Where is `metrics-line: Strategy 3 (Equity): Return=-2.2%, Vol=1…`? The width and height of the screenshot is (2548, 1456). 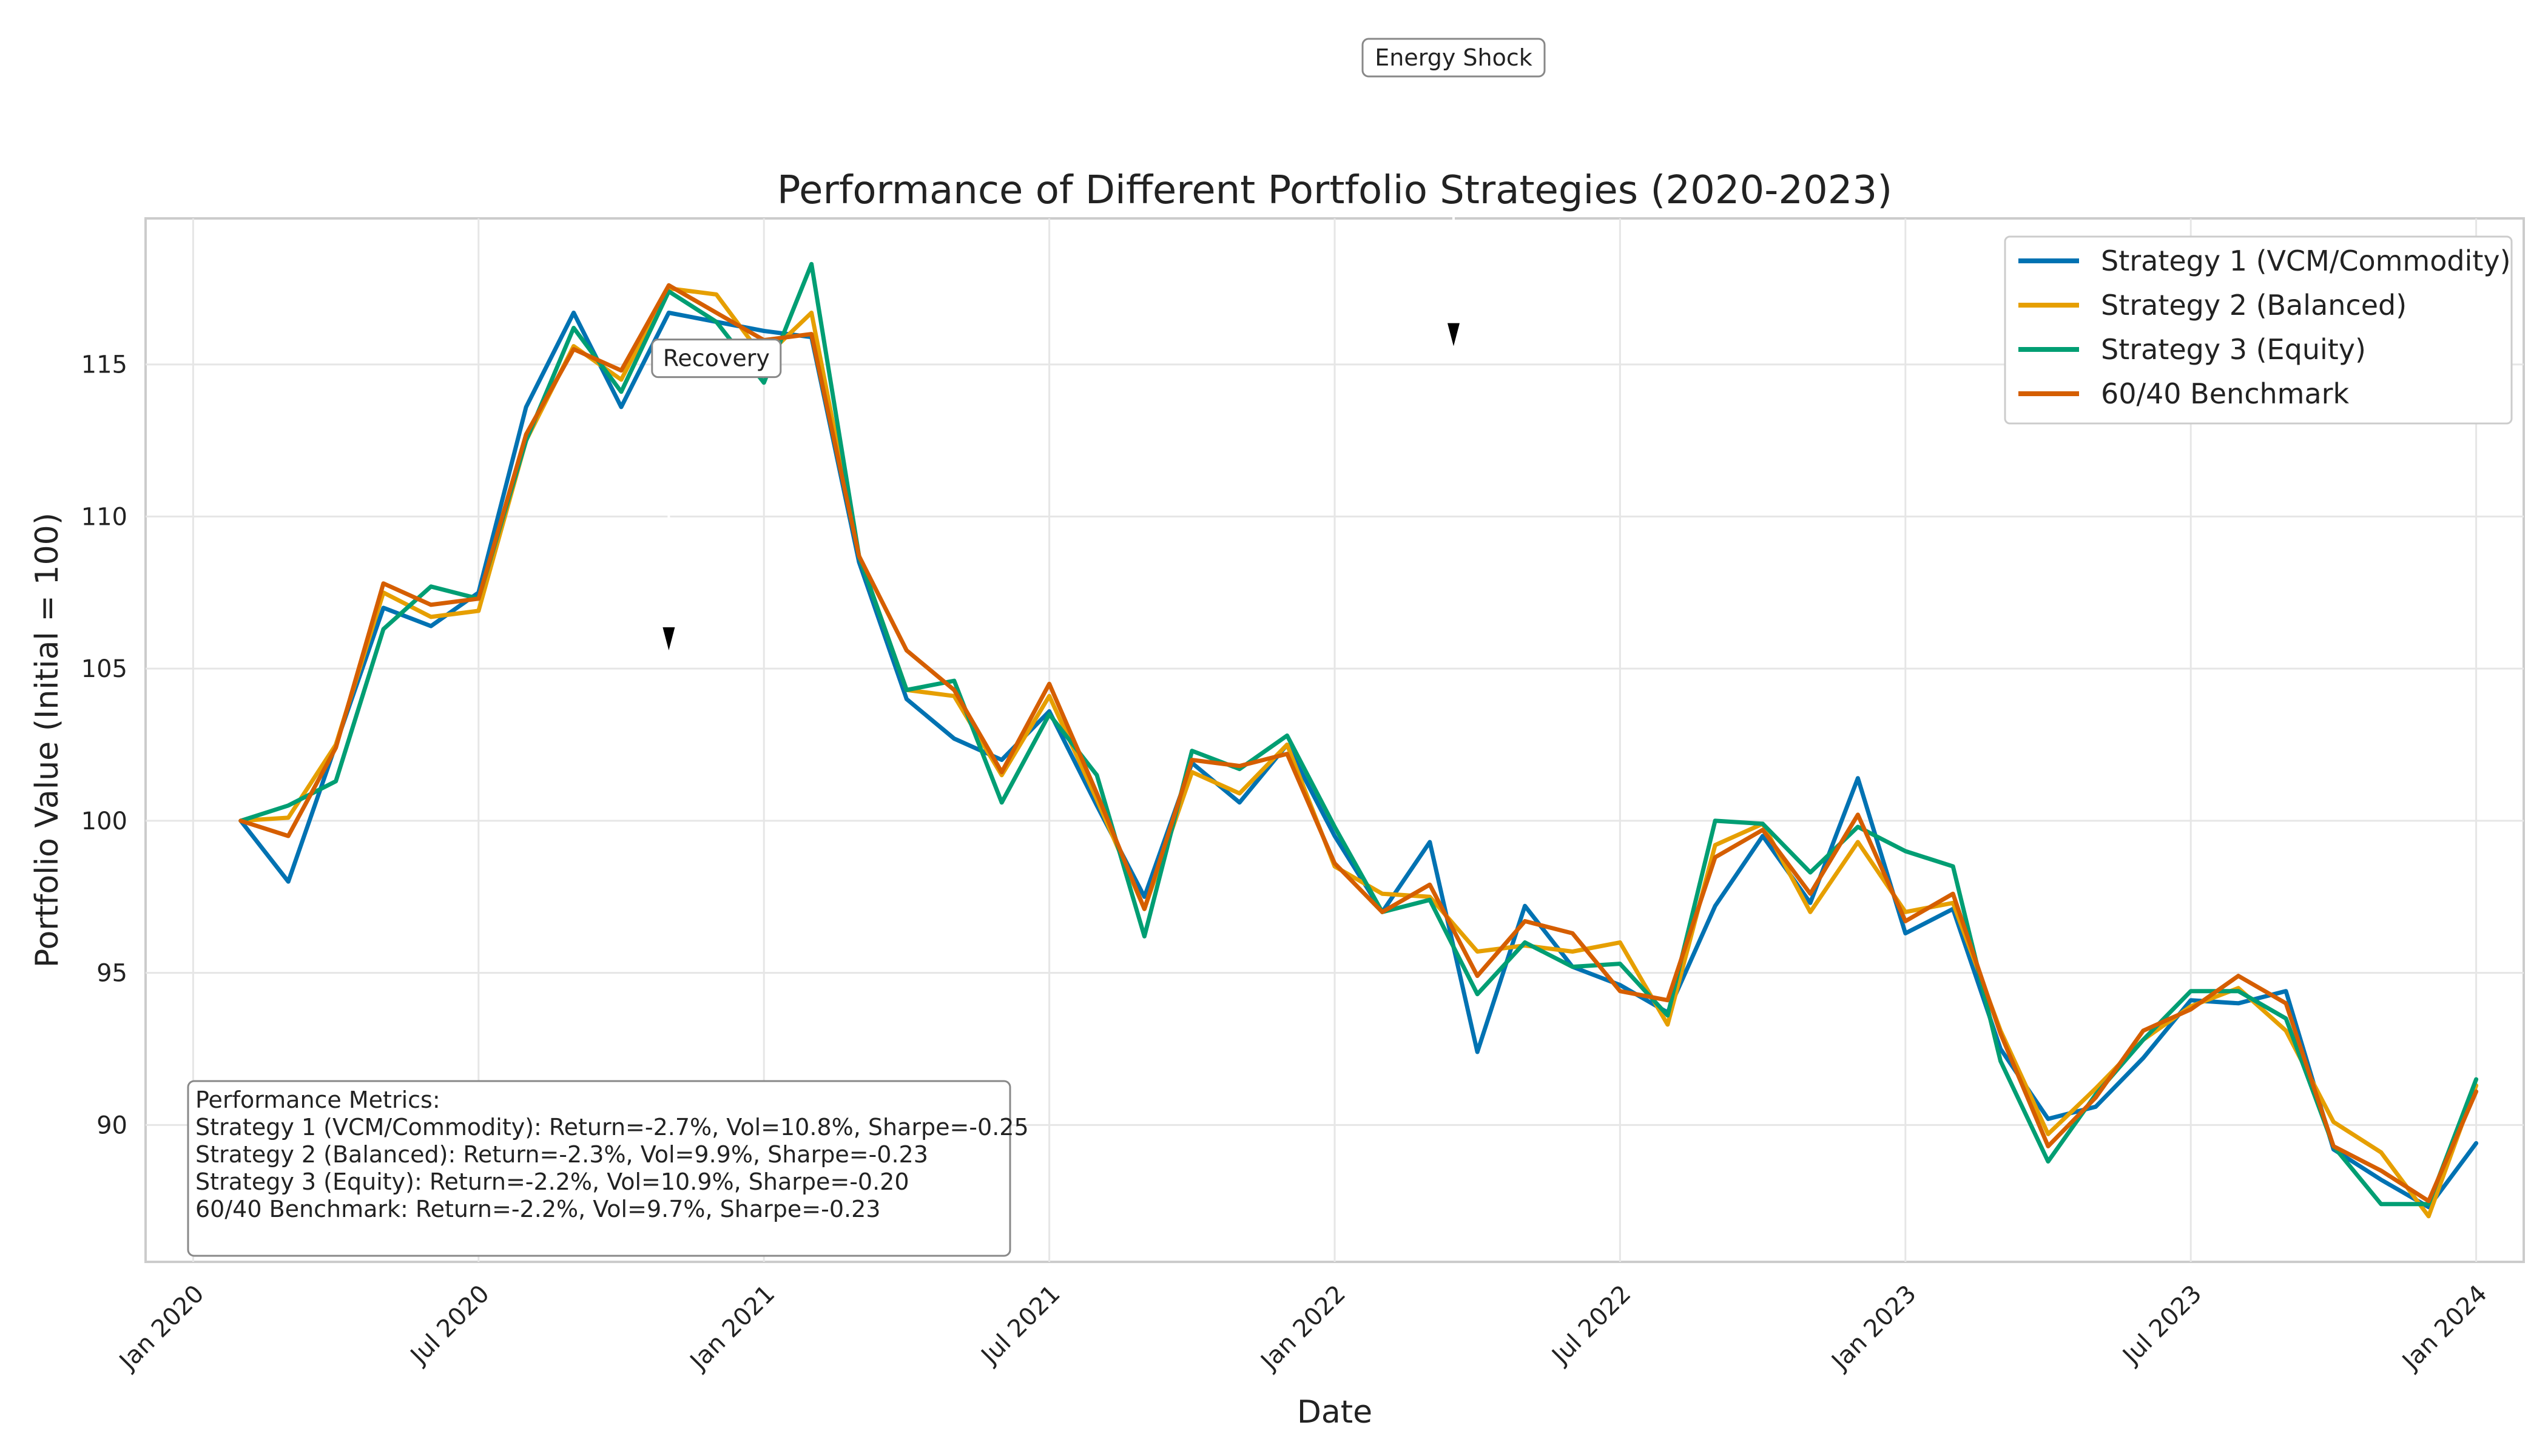 metrics-line: Strategy 3 (Equity): Return=-2.2%, Vol=1… is located at coordinates (552, 1181).